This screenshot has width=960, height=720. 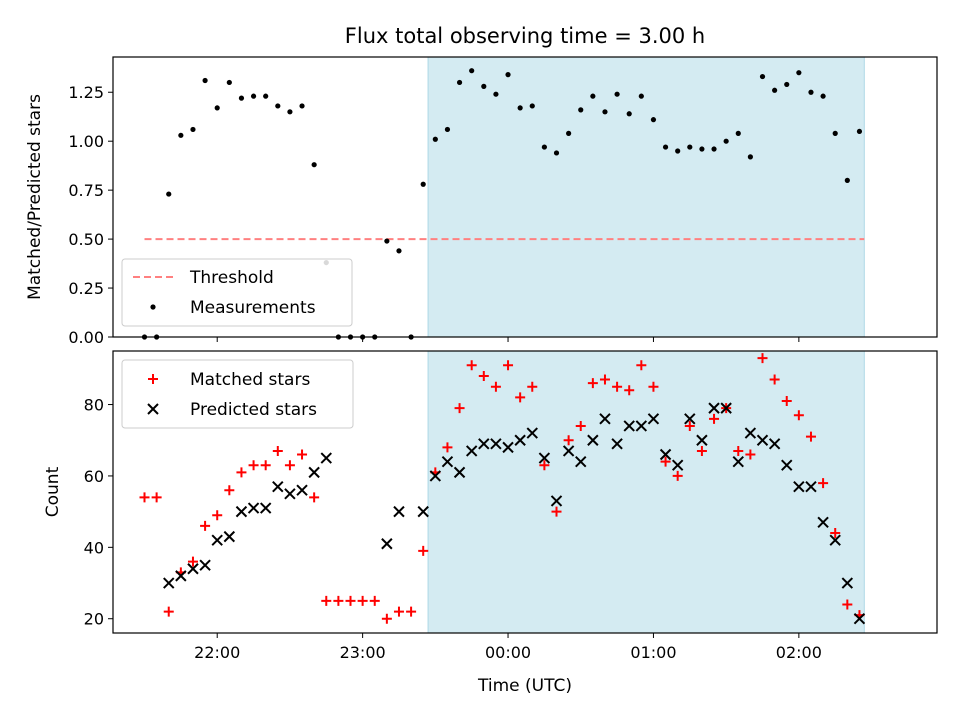 What do you see at coordinates (86, 190) in the screenshot?
I see `top-y-tick-label: 0.75` at bounding box center [86, 190].